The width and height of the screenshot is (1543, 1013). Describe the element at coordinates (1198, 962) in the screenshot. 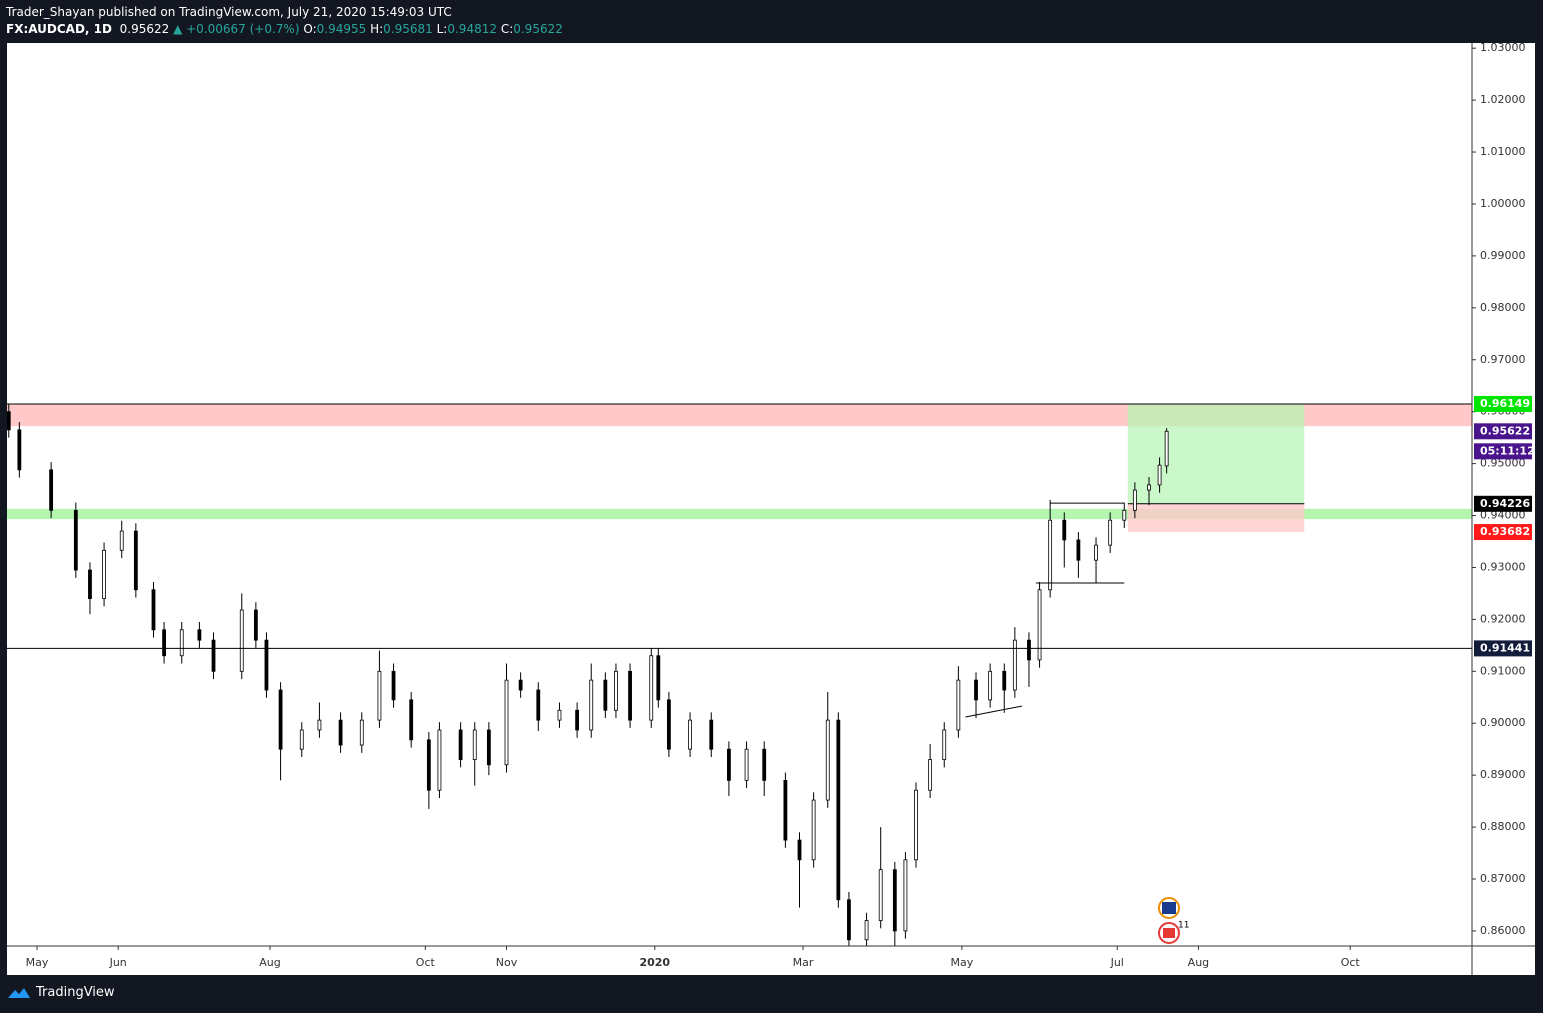

I see `x-tick-label: Aug` at that location.